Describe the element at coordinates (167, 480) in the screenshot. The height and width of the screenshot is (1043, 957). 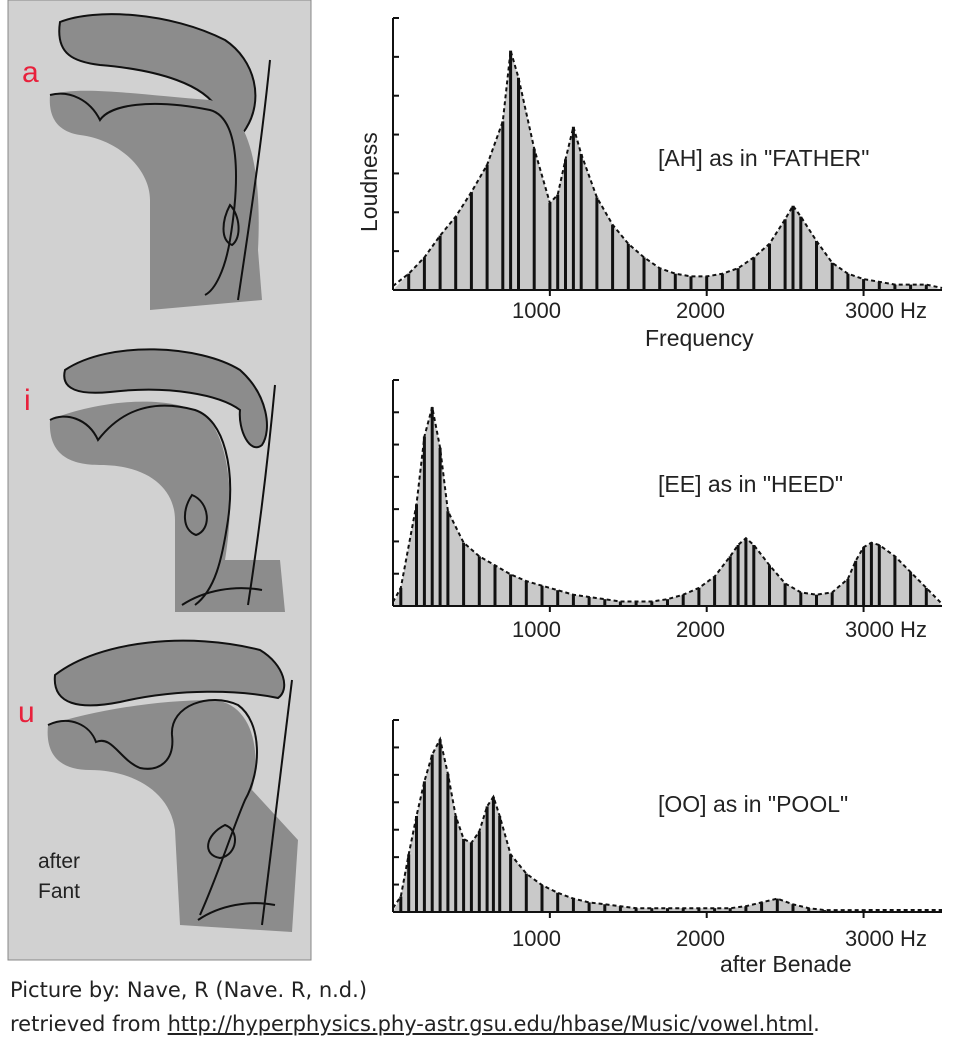
I see `vocal-tract-i-drawing` at that location.